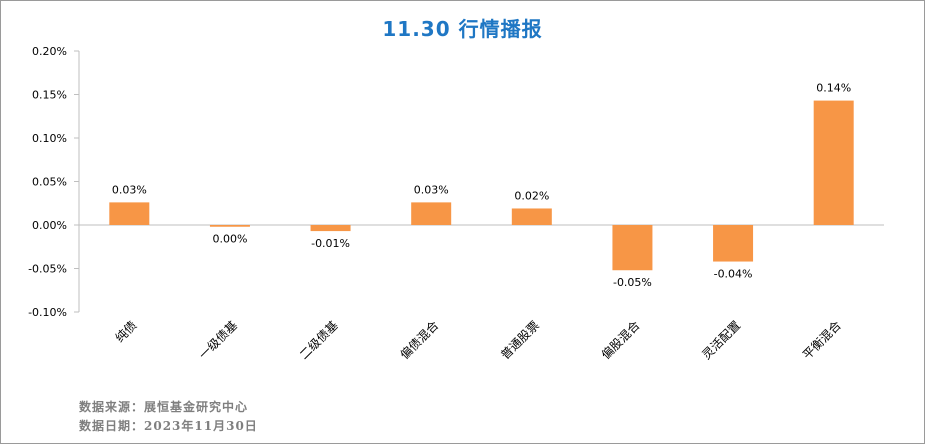 Image resolution: width=925 pixels, height=444 pixels. I want to click on y-tick-label: 0.10%, so click(49, 138).